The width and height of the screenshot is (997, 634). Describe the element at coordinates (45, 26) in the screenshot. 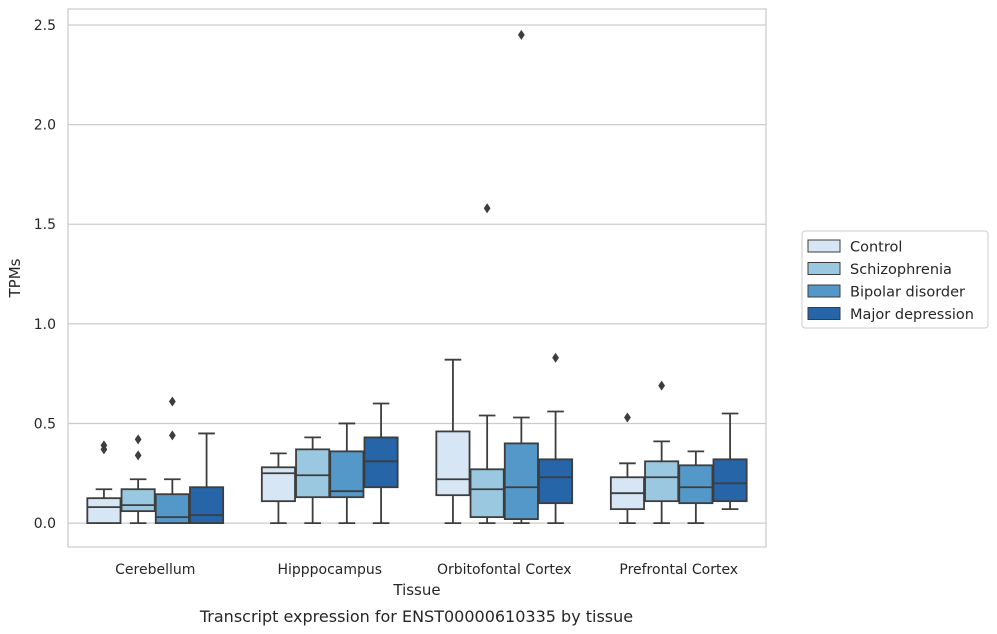

I see `y-tick-label: 2.5` at that location.